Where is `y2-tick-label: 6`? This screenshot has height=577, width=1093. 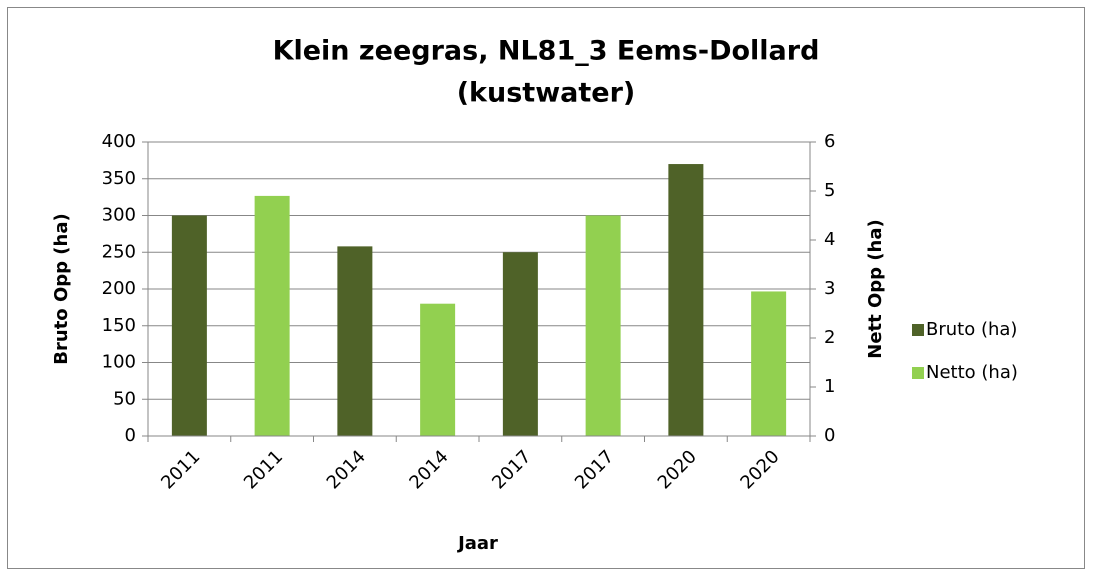 y2-tick-label: 6 is located at coordinates (829, 141).